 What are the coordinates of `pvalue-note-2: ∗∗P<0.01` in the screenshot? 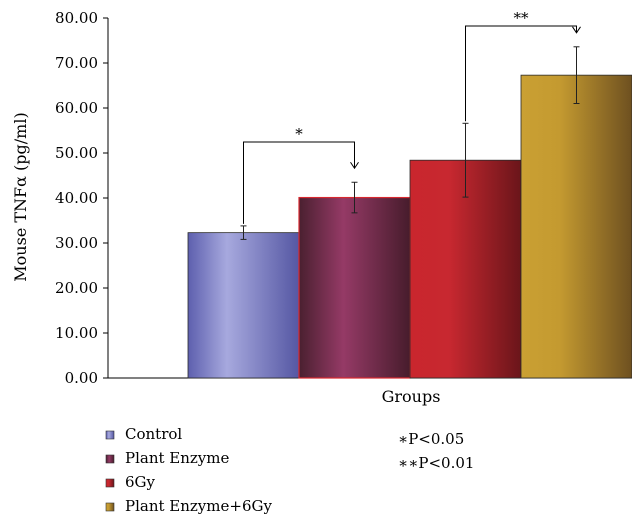 It's located at (436, 463).